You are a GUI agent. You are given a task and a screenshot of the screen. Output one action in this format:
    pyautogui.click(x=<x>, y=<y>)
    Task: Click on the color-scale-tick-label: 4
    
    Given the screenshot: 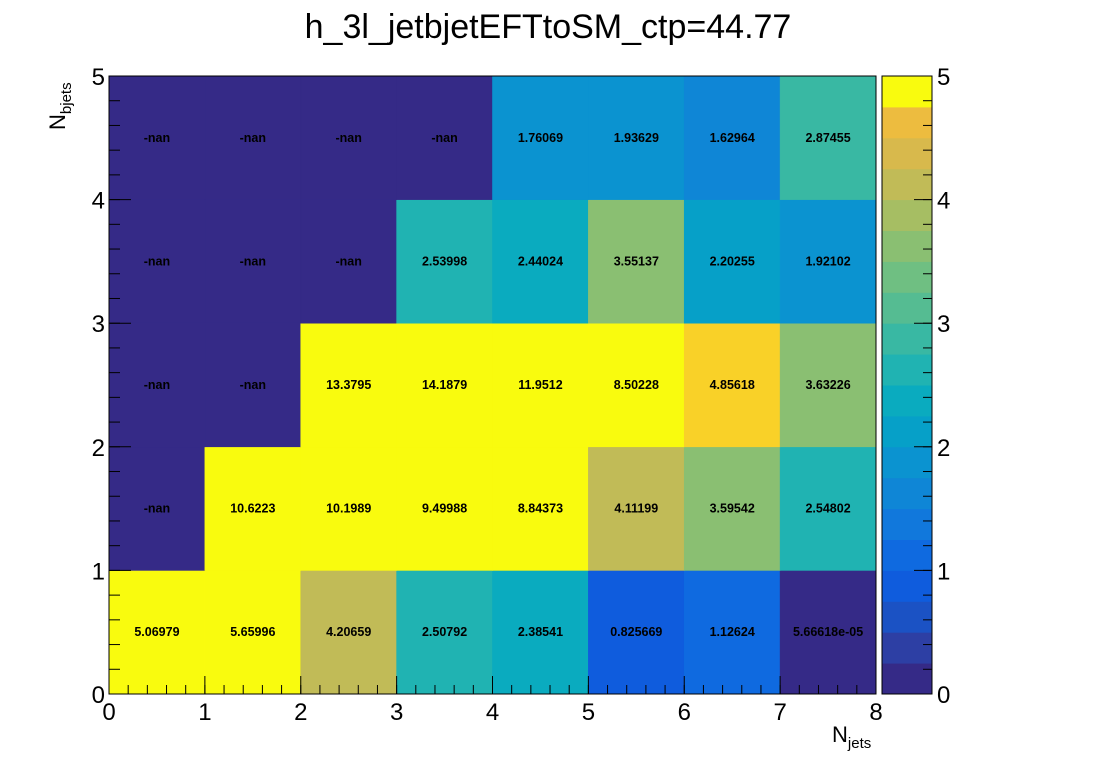 What is the action you would take?
    pyautogui.click(x=943, y=201)
    